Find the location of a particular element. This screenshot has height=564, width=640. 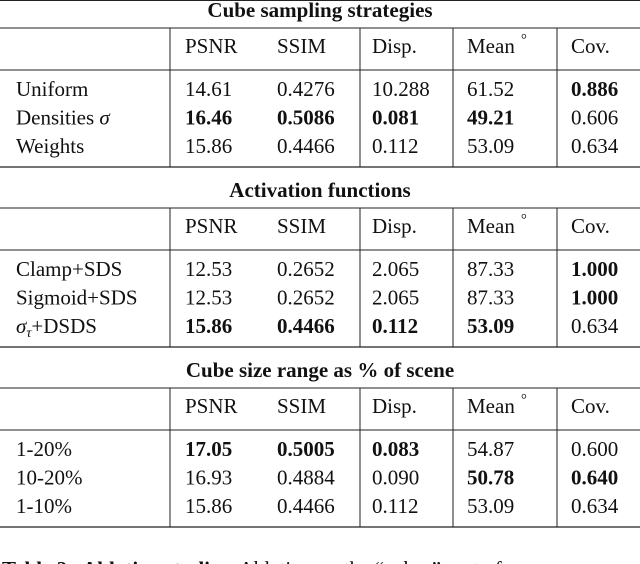

label-run: Densities is located at coordinates (57, 117).